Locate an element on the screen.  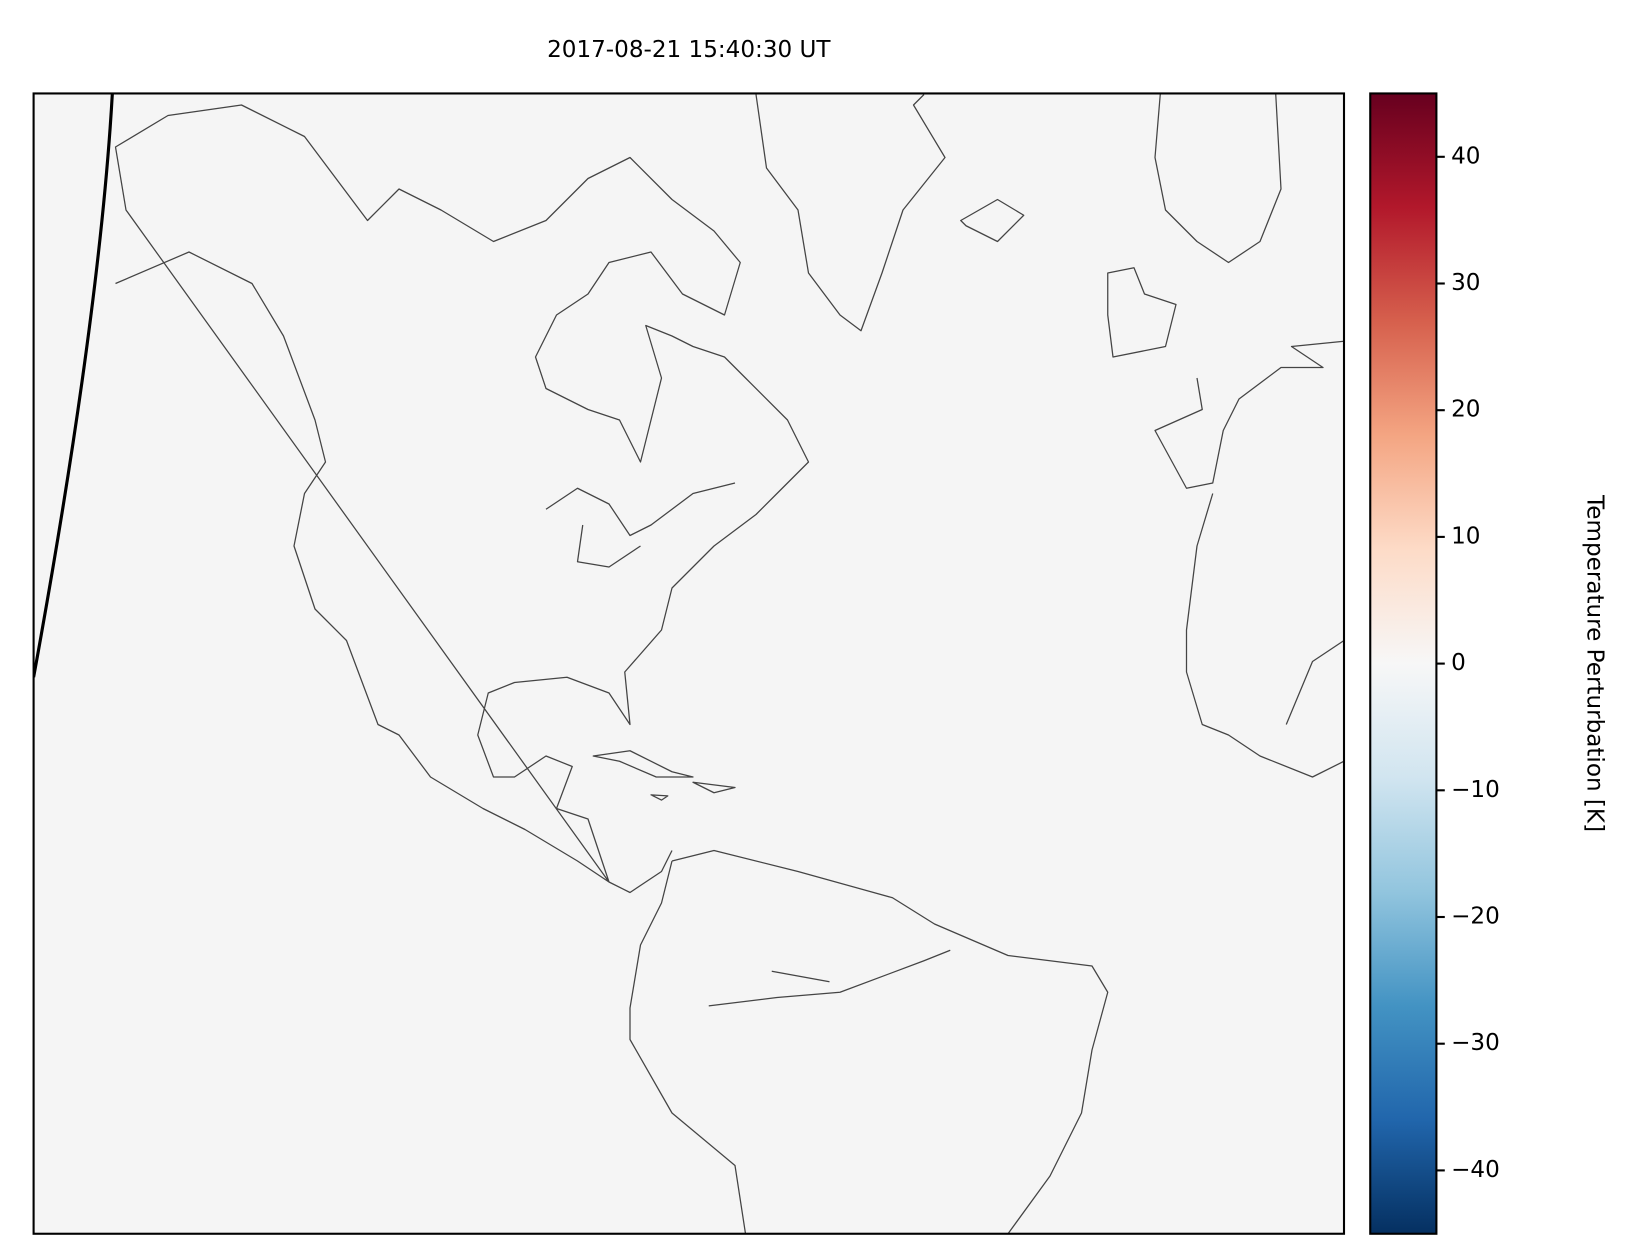
colorbar-ramp is located at coordinates (1403, 663).